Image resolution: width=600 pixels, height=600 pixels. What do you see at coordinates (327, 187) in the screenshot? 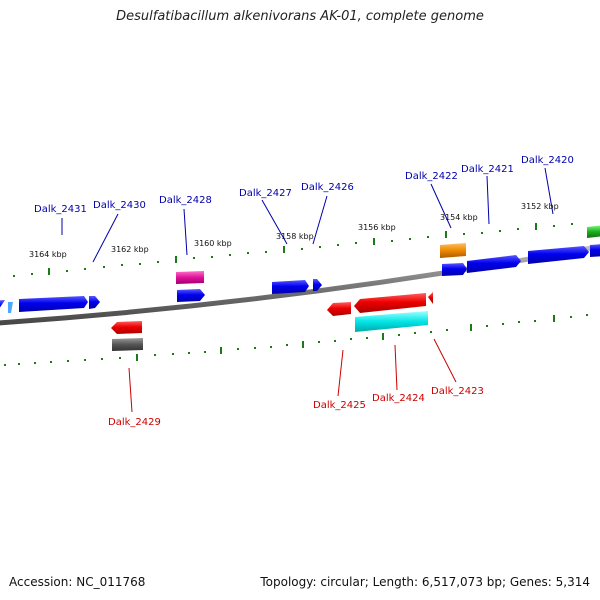
I see `gene-label: Dalk_2426` at bounding box center [327, 187].